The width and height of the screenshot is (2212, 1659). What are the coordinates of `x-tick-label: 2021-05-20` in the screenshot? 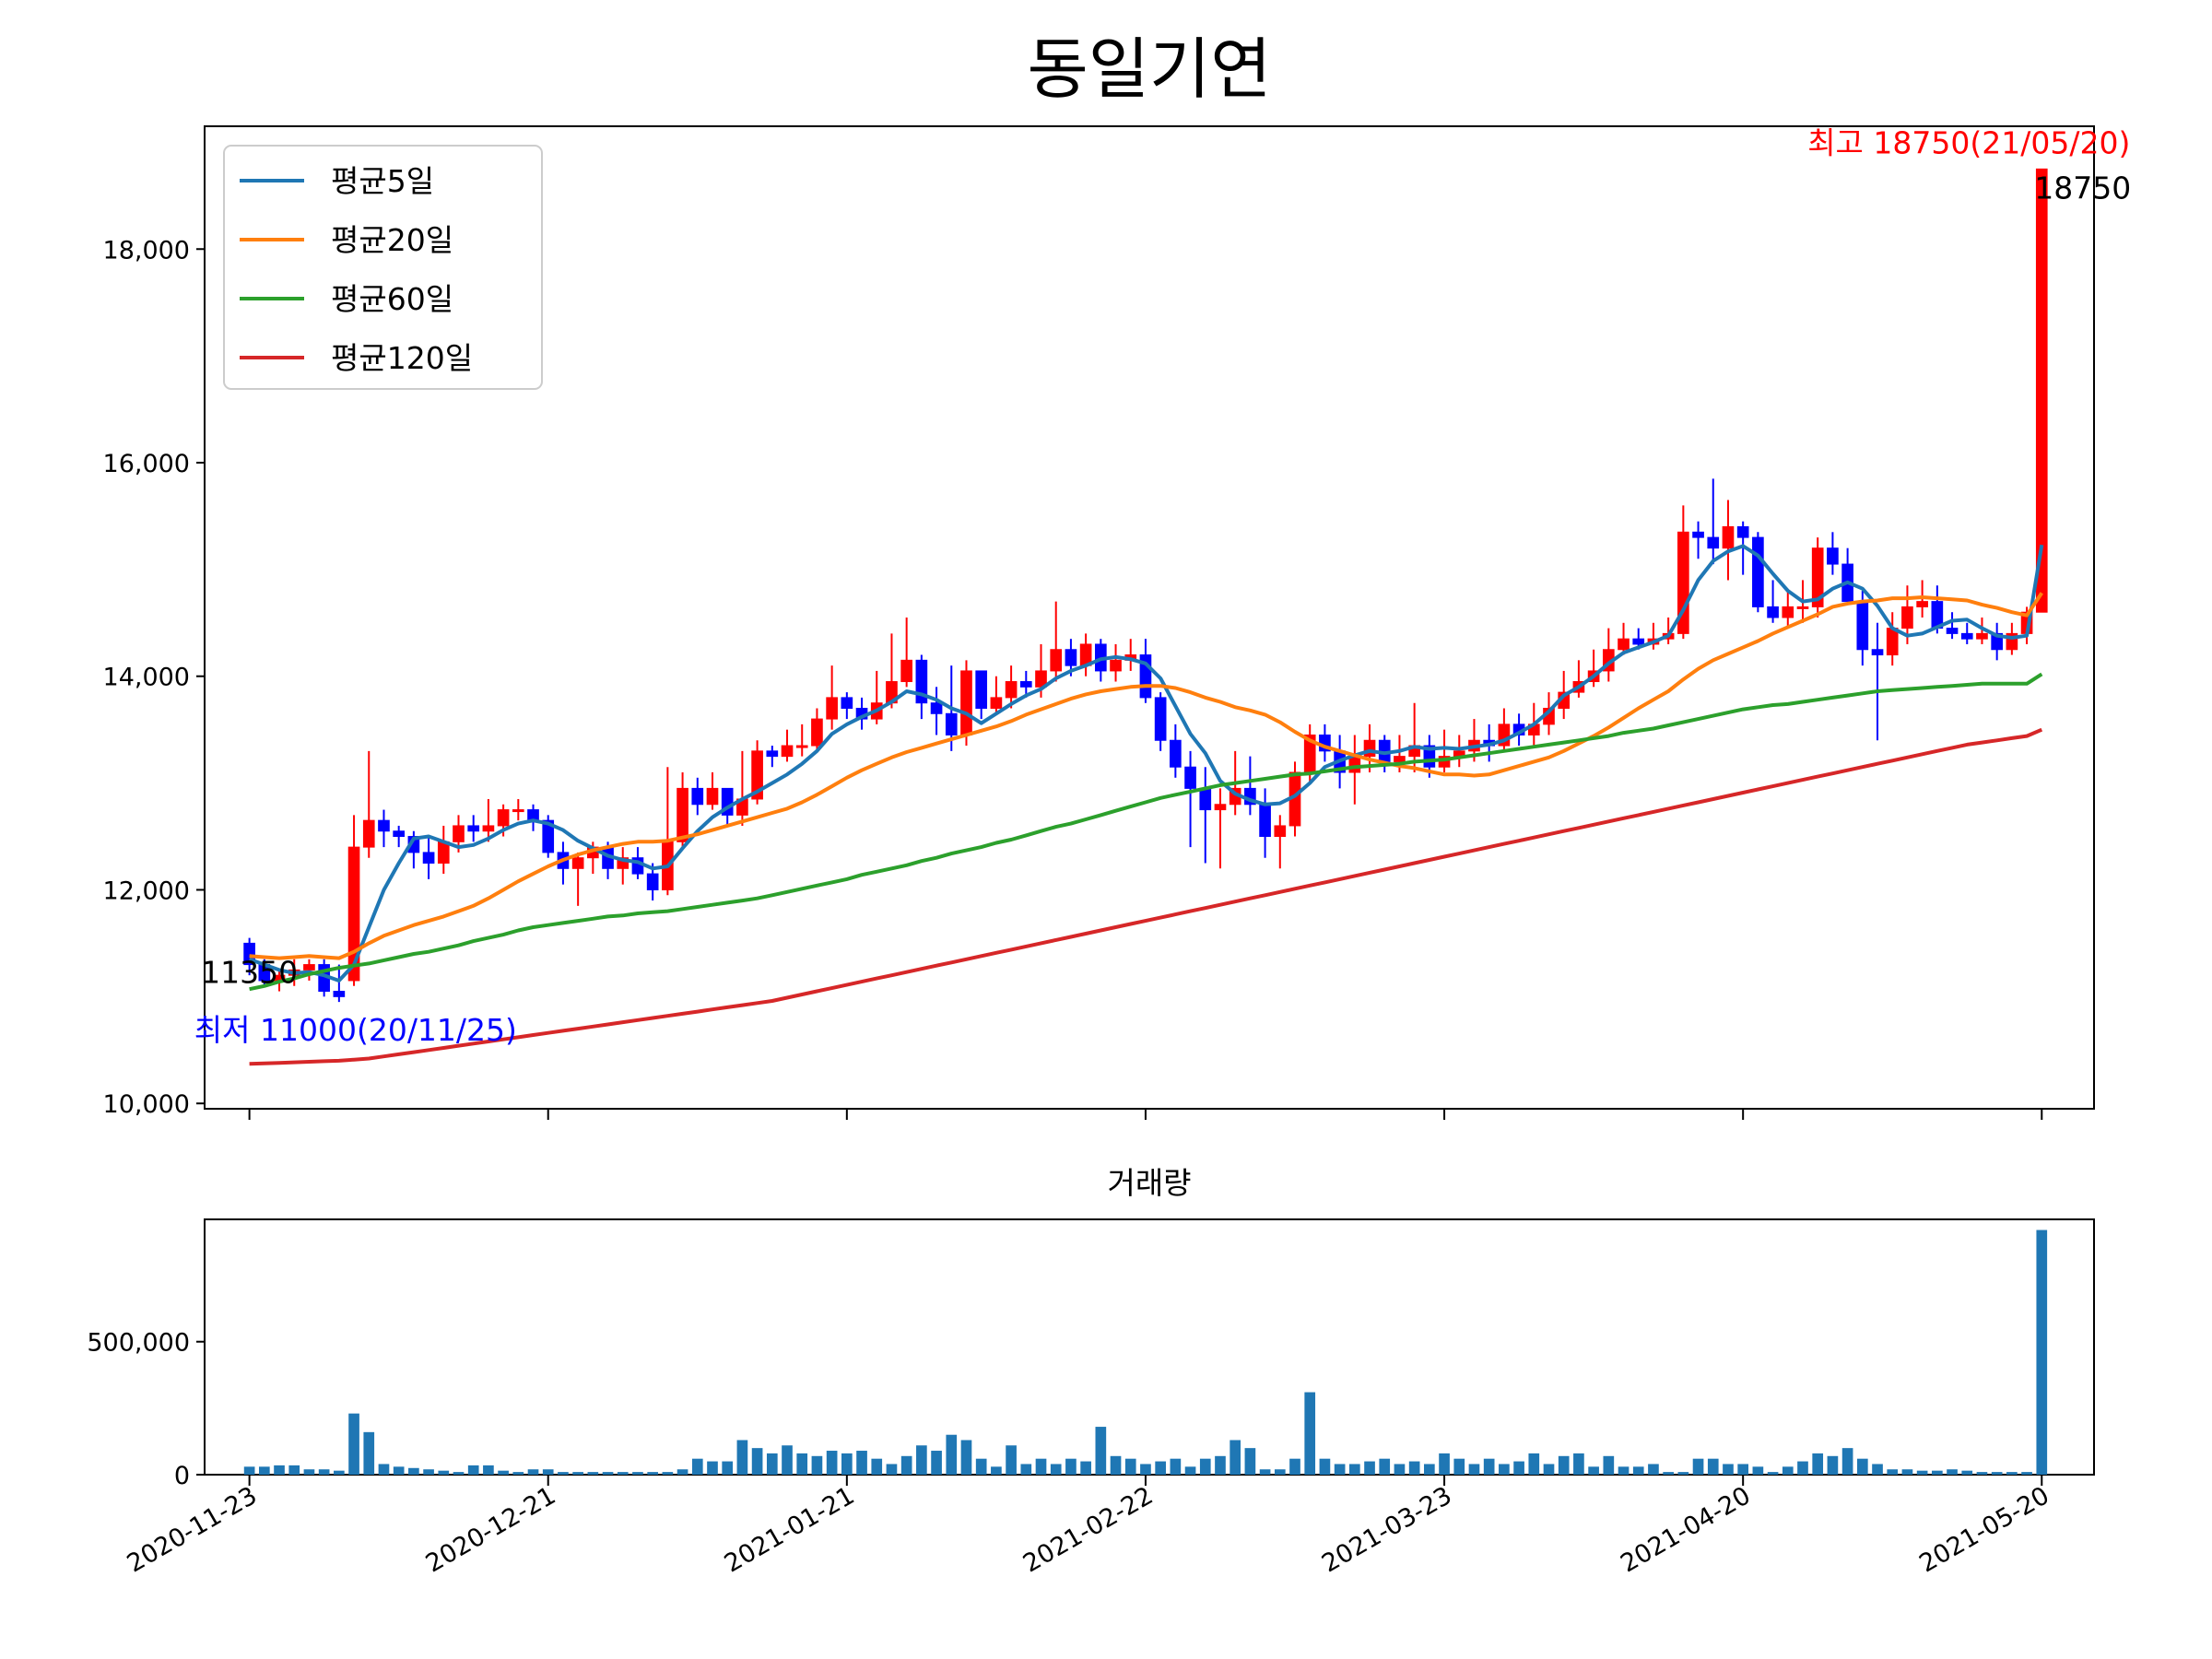 It's located at (1983, 1529).